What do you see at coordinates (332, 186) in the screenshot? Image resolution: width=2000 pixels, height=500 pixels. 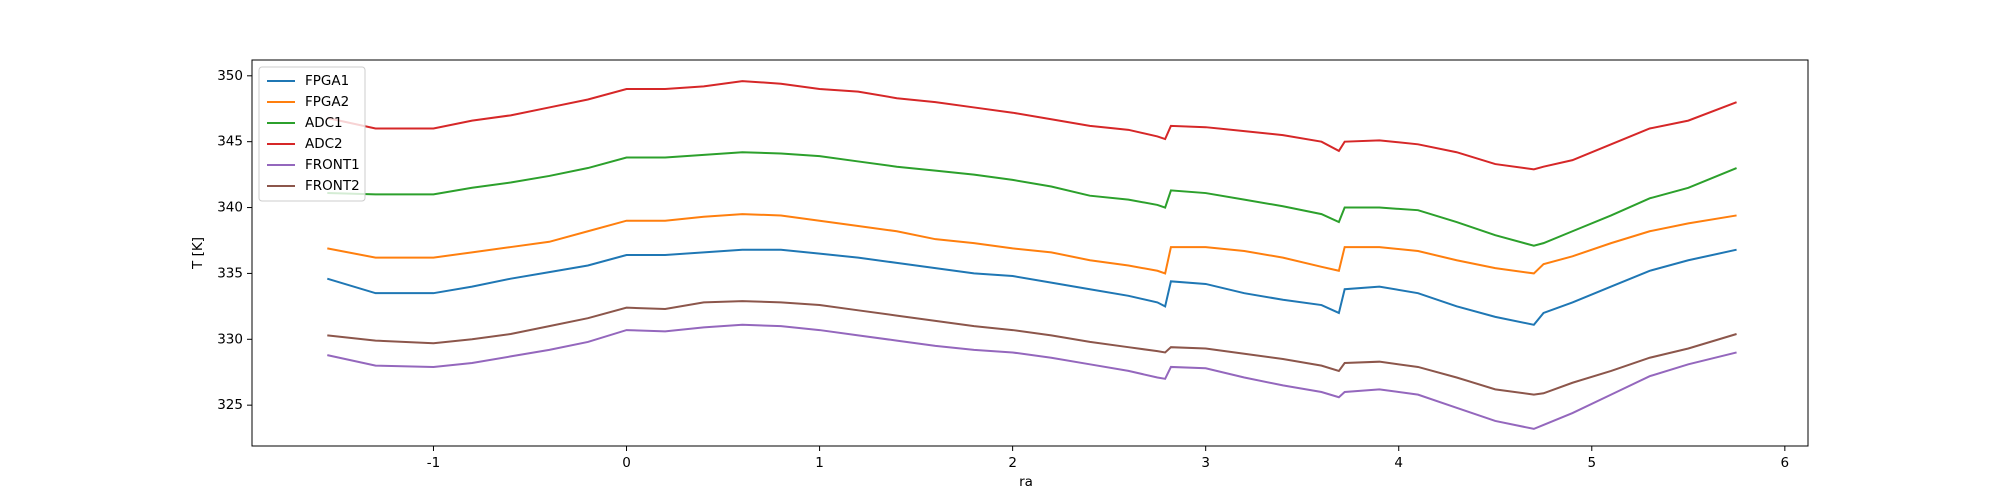 I see `legend-label: FRONT2` at bounding box center [332, 186].